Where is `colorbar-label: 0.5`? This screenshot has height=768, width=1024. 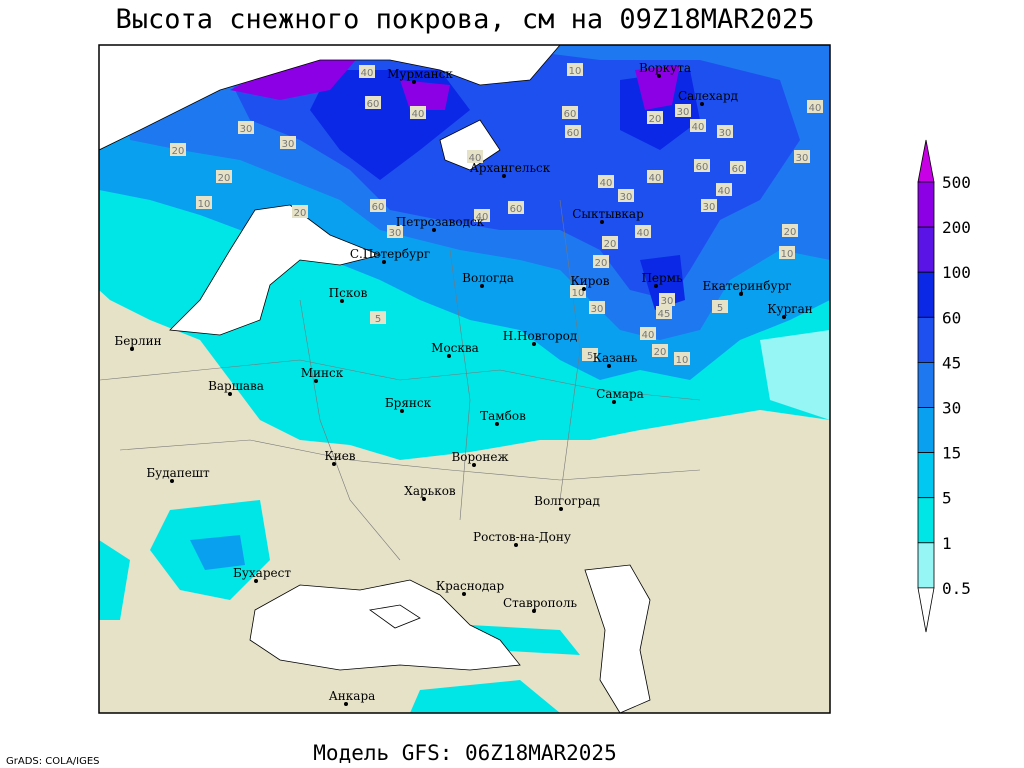
colorbar-label: 0.5 is located at coordinates (956, 588).